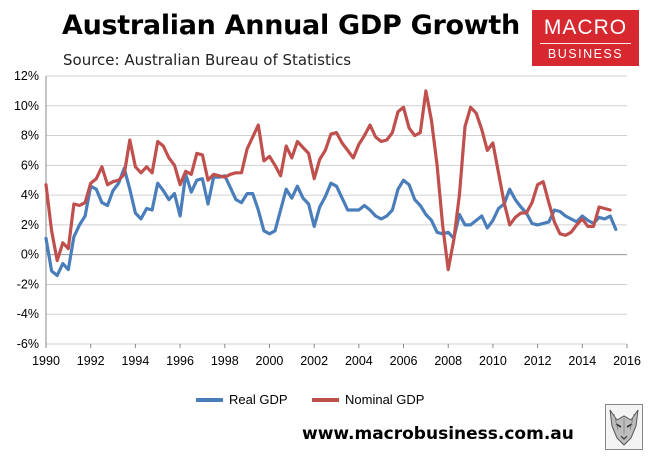 The height and width of the screenshot is (457, 660). I want to click on logo-line-2: BUSINESS, so click(585, 54).